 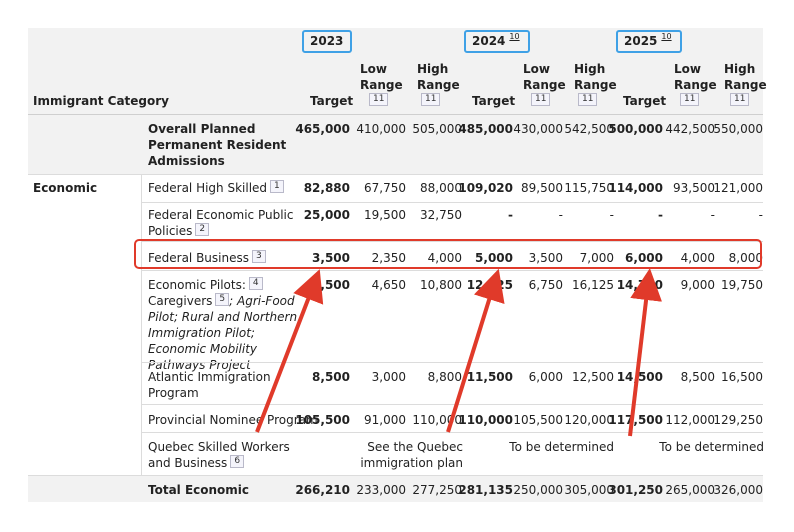 I want to click on total-row-background, so click(x=395, y=488).